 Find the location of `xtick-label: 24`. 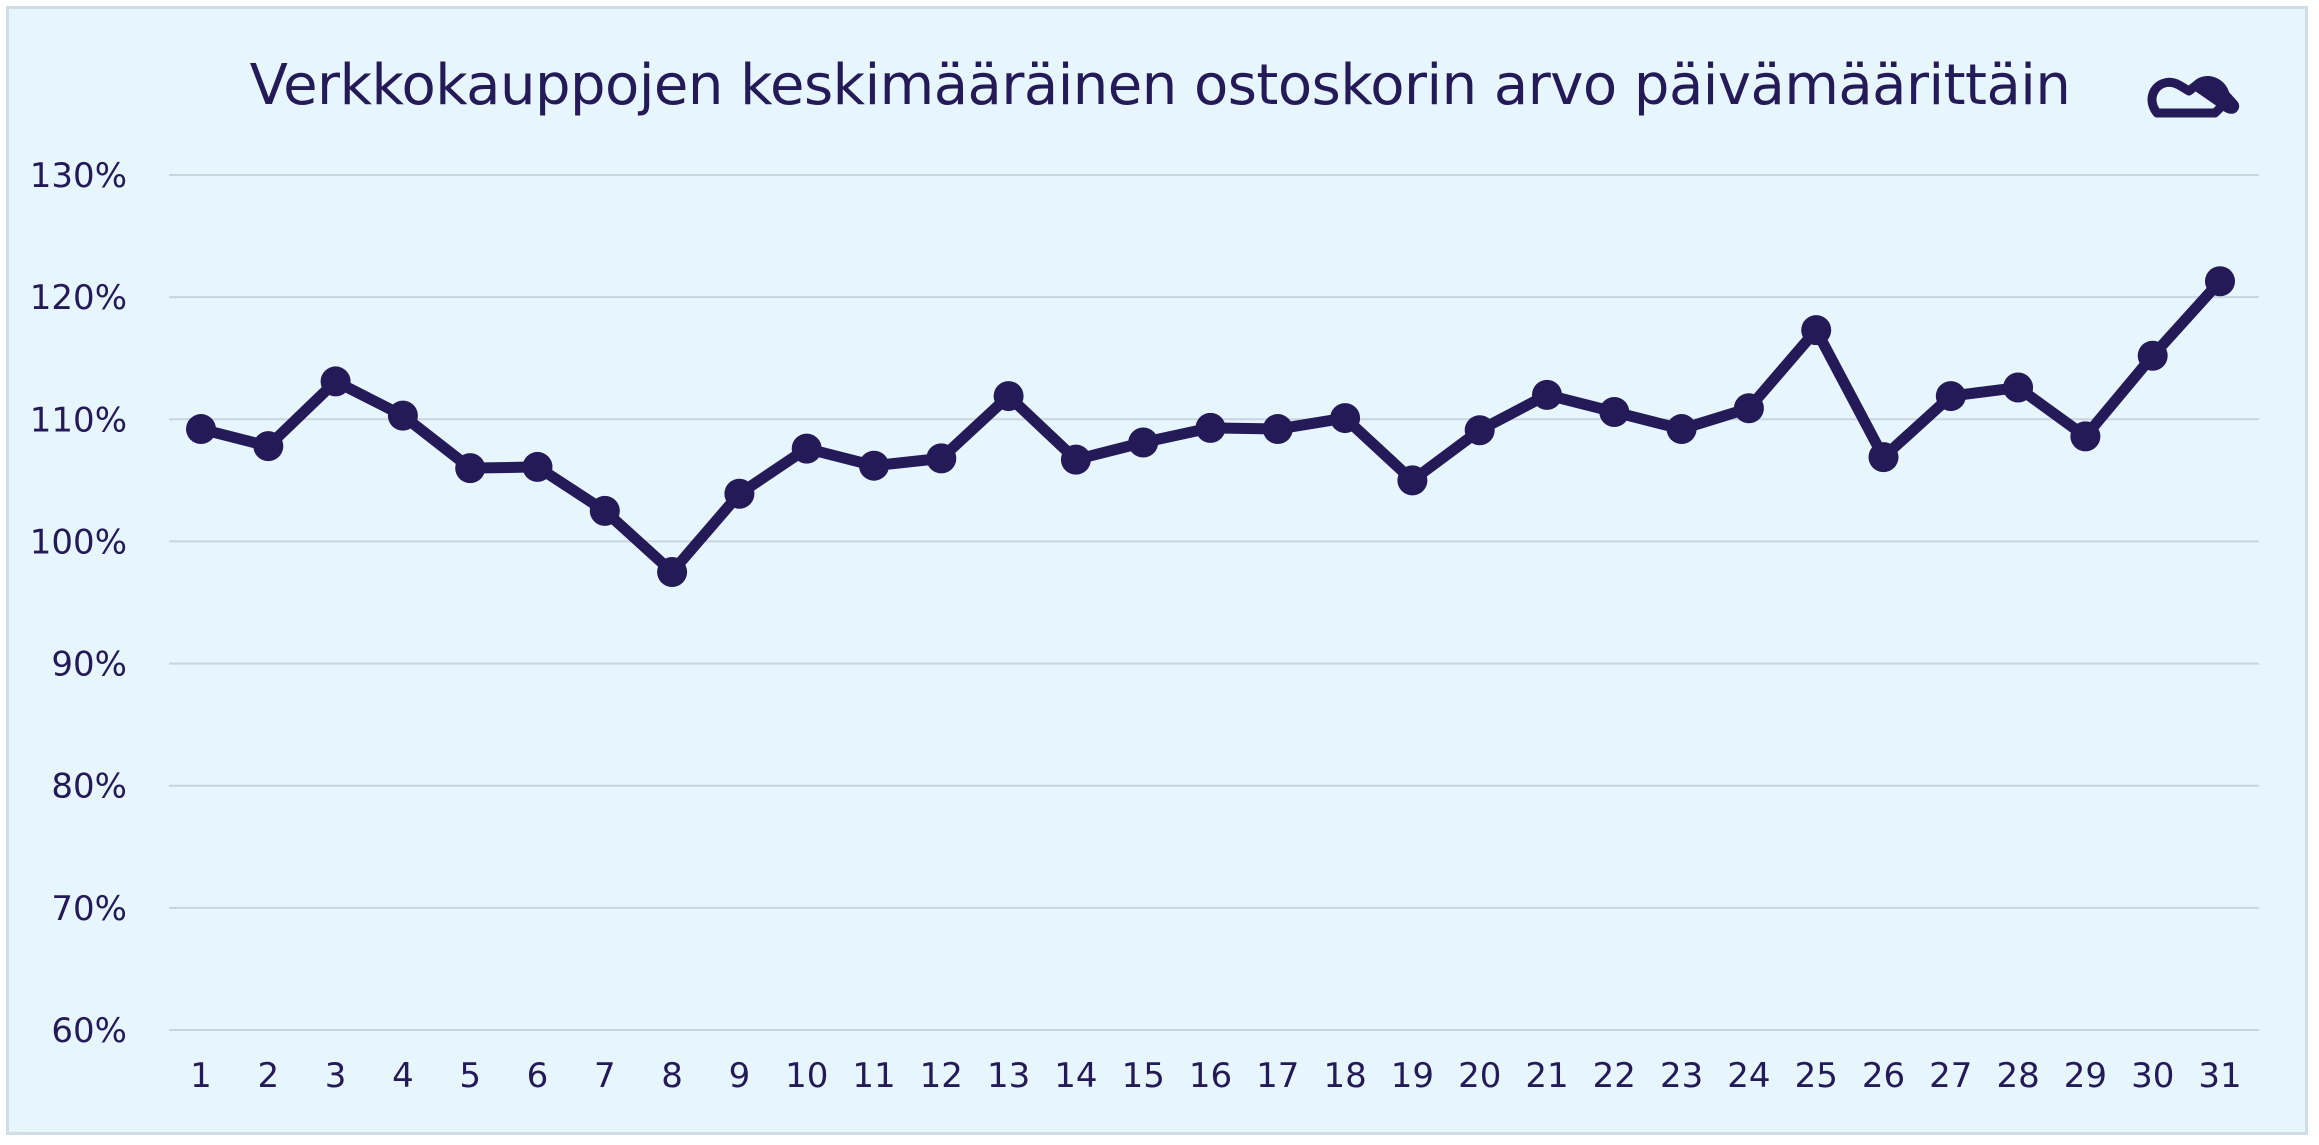

xtick-label: 24 is located at coordinates (1748, 1076).